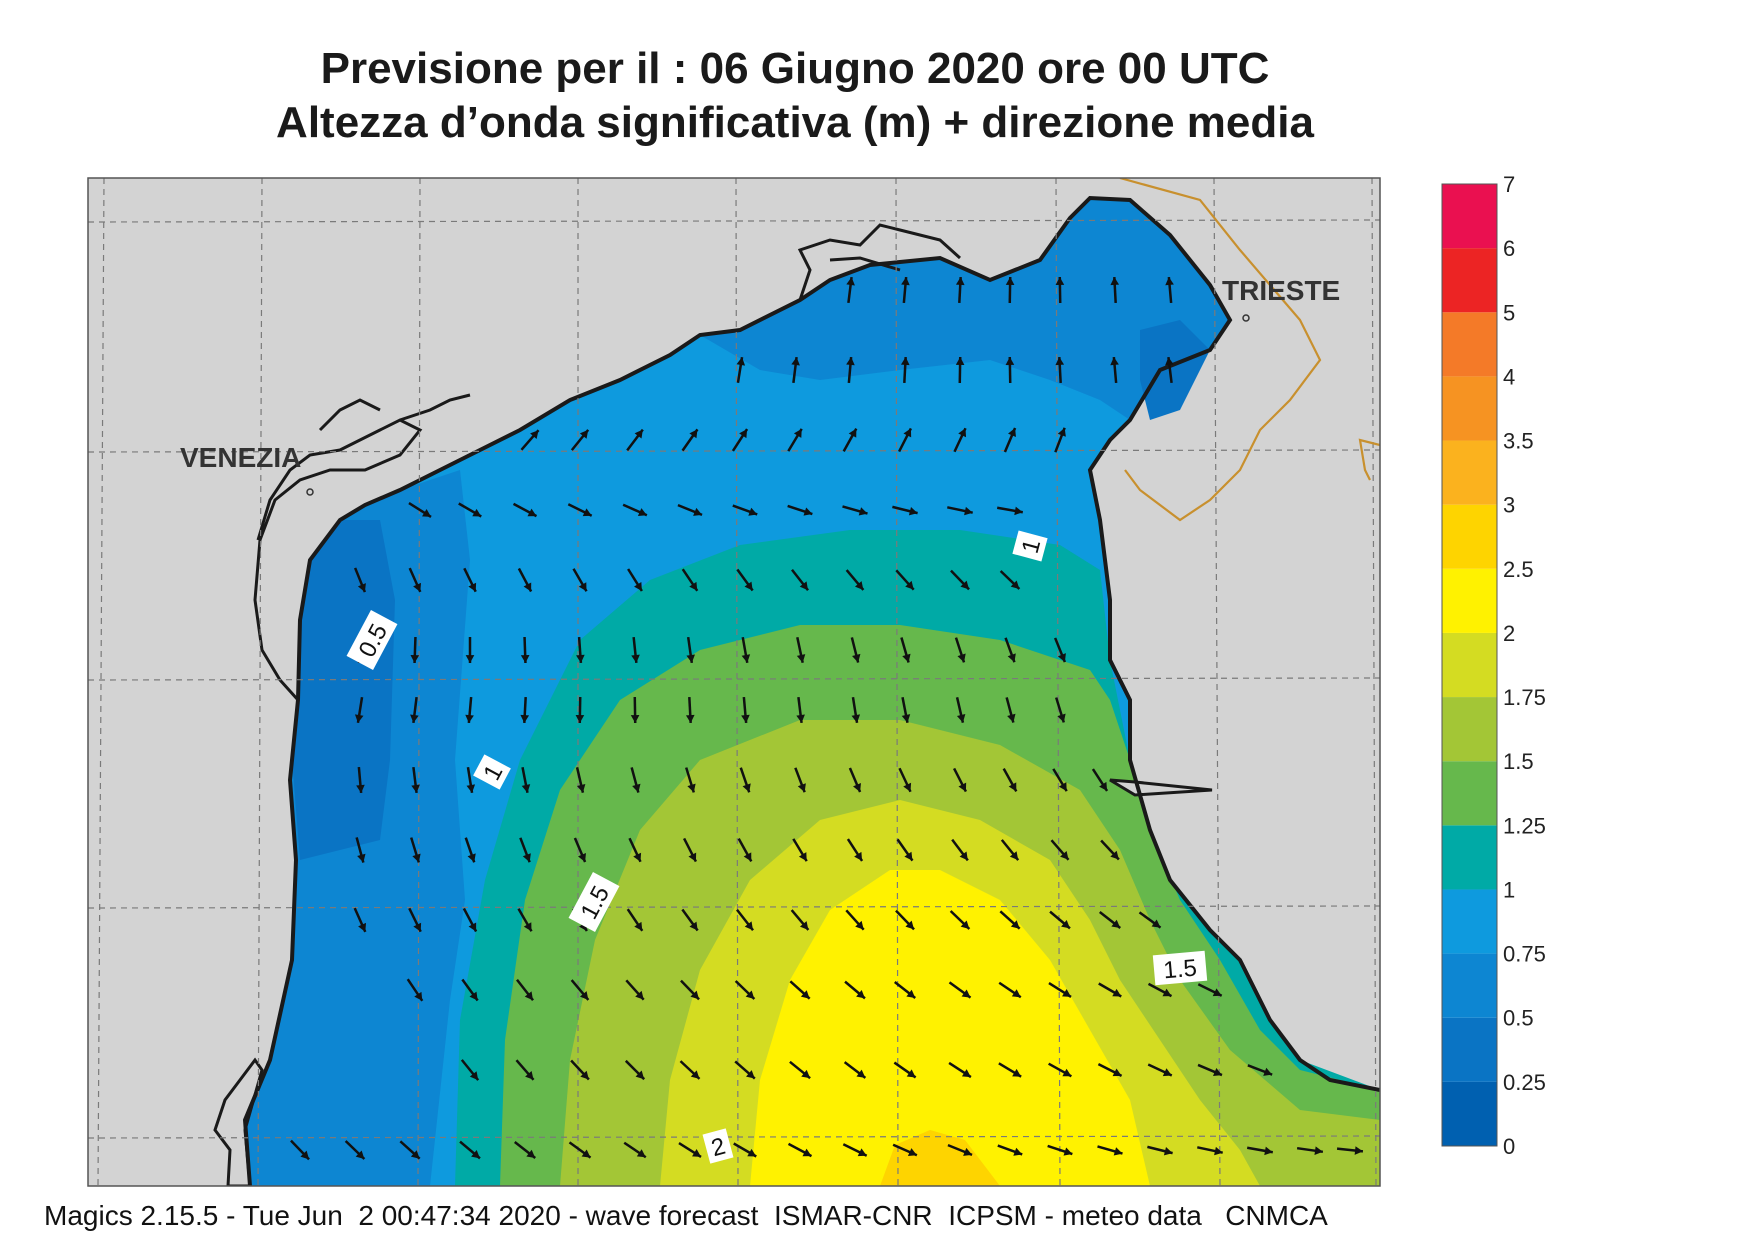  I want to click on legend-tick-label: 2.5, so click(1518, 569).